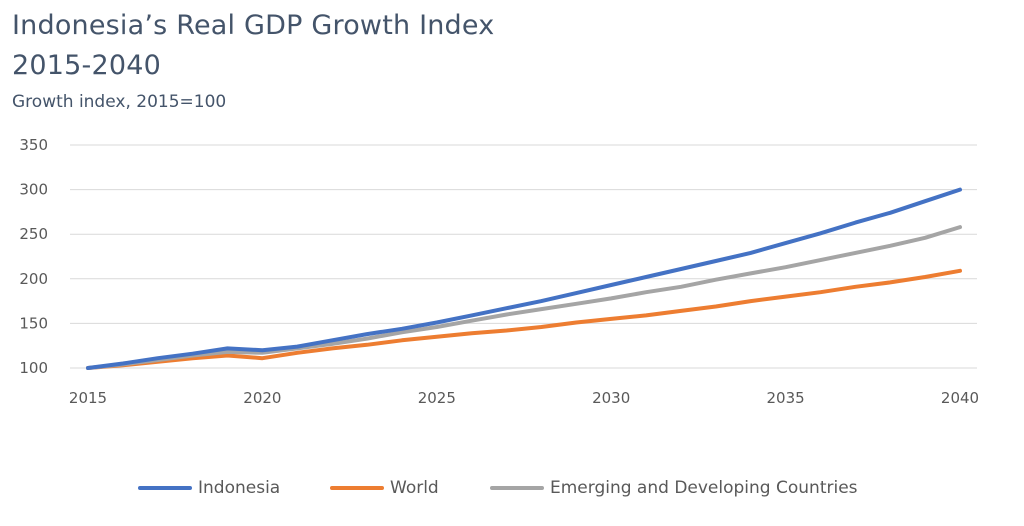  Describe the element at coordinates (33, 234) in the screenshot. I see `y-tick-label: 250` at that location.